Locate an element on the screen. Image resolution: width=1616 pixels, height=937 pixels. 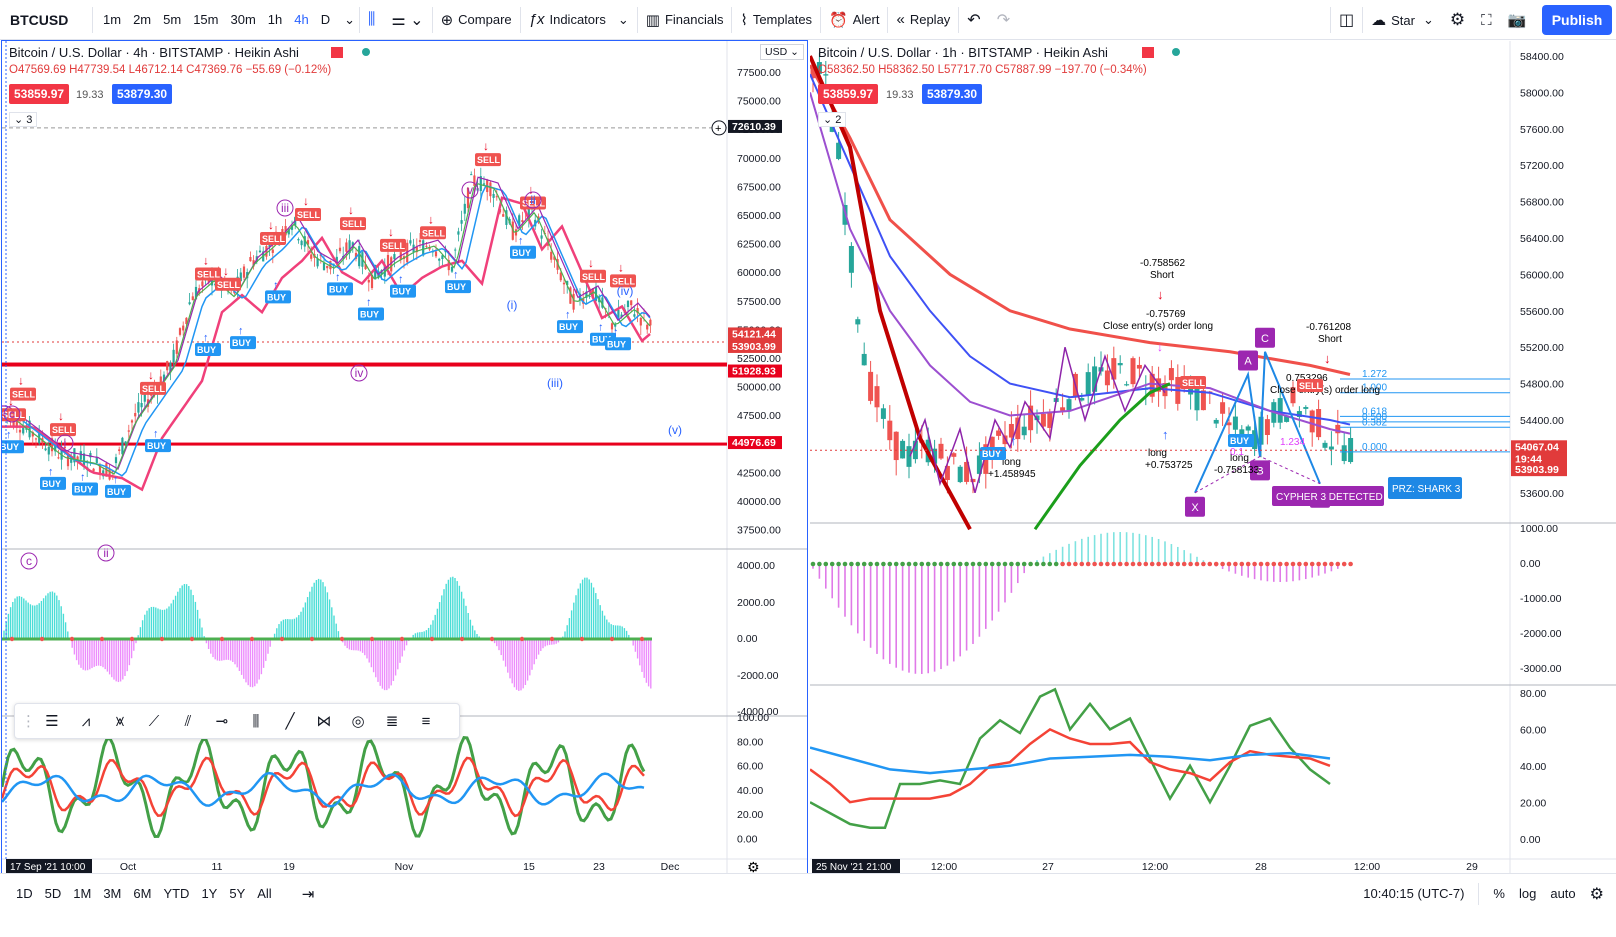
scale-settings-icon: ⚙ is located at coordinates (1596, 894).